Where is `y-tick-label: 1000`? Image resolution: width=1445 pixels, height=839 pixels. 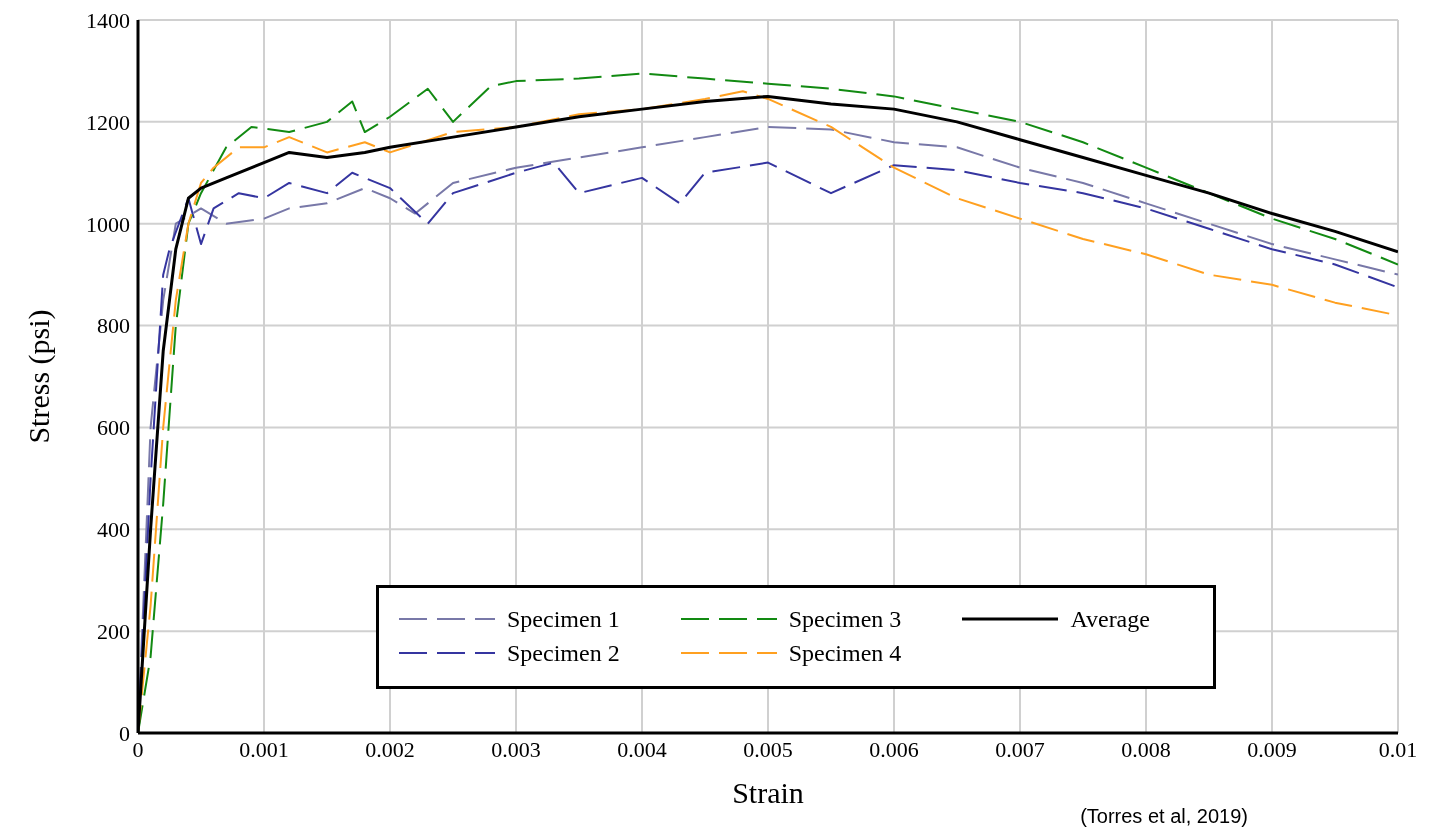 y-tick-label: 1000 is located at coordinates (108, 224).